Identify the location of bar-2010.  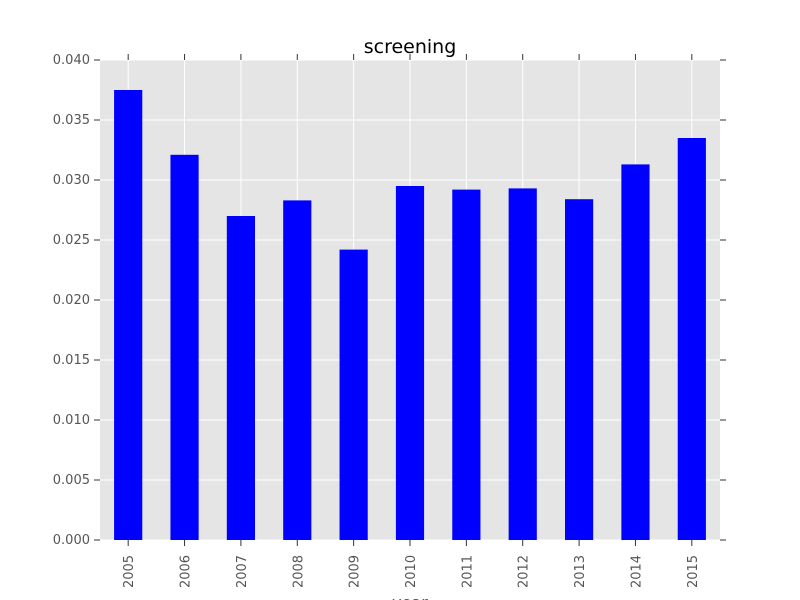
(410, 363).